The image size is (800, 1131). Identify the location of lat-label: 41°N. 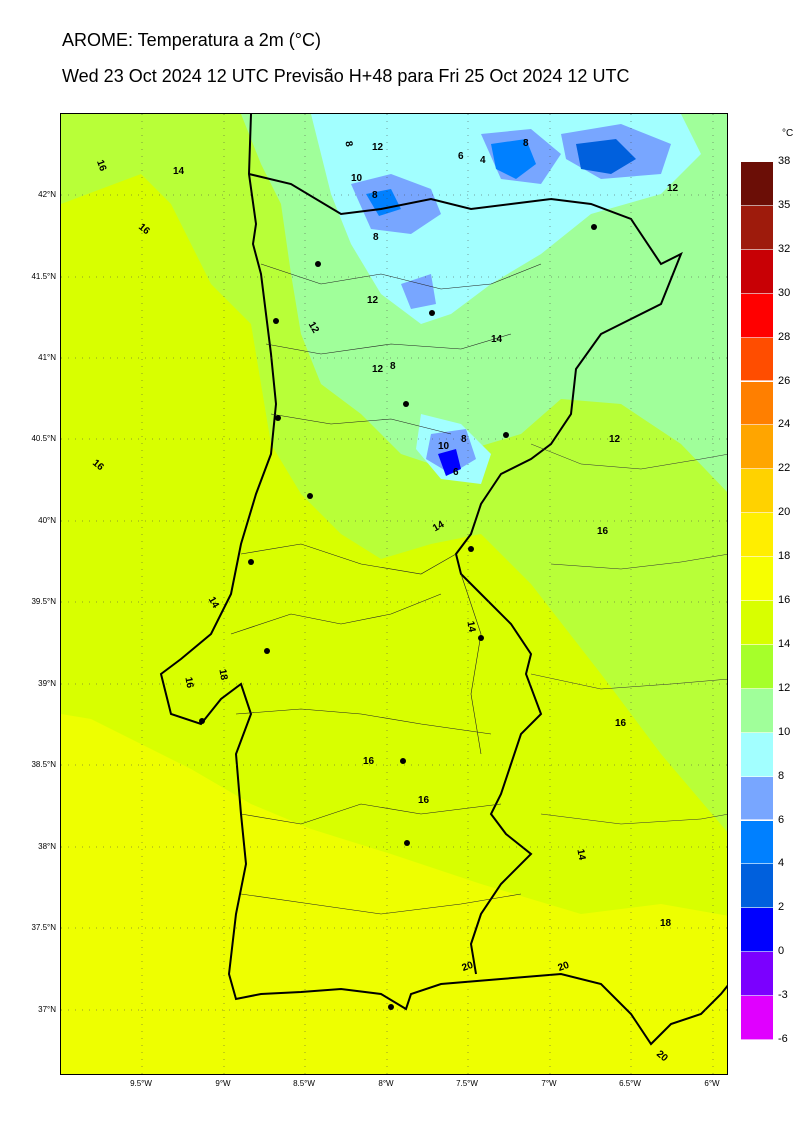
(47, 357).